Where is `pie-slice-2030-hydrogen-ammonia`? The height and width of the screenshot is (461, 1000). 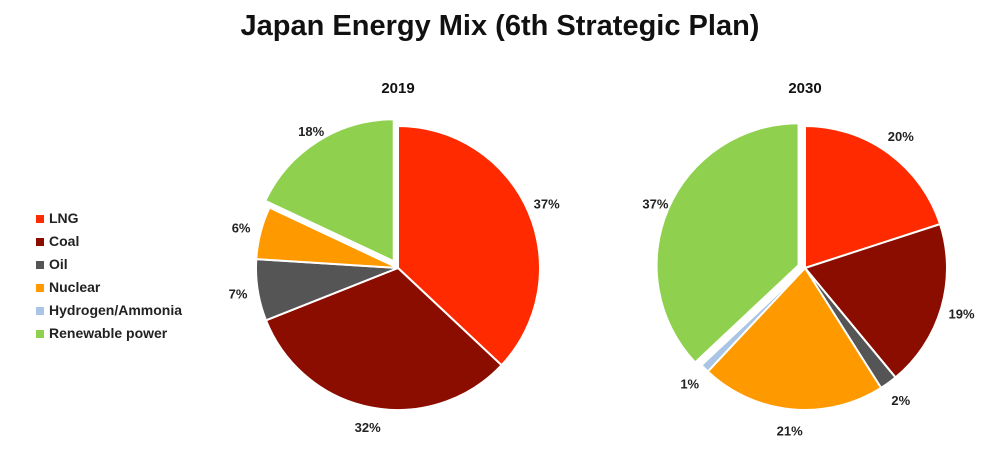 pie-slice-2030-hydrogen-ammonia is located at coordinates (753, 320).